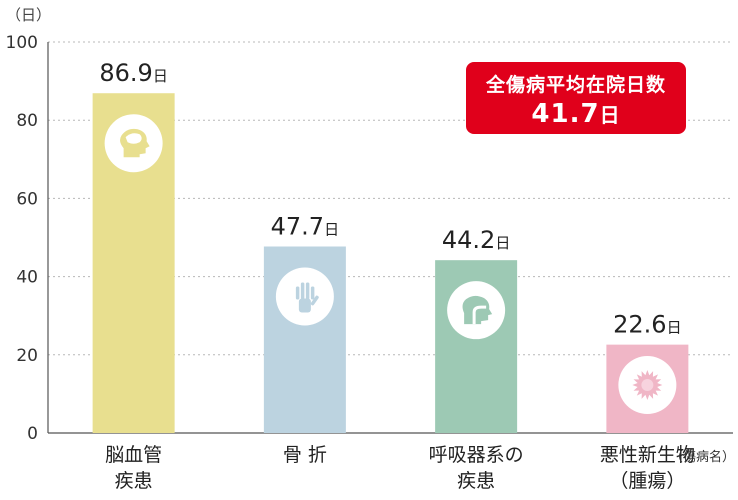 Image resolution: width=738 pixels, height=500 pixels. What do you see at coordinates (610, 115) in the screenshot?
I see `average-stay-unit: 日` at bounding box center [610, 115].